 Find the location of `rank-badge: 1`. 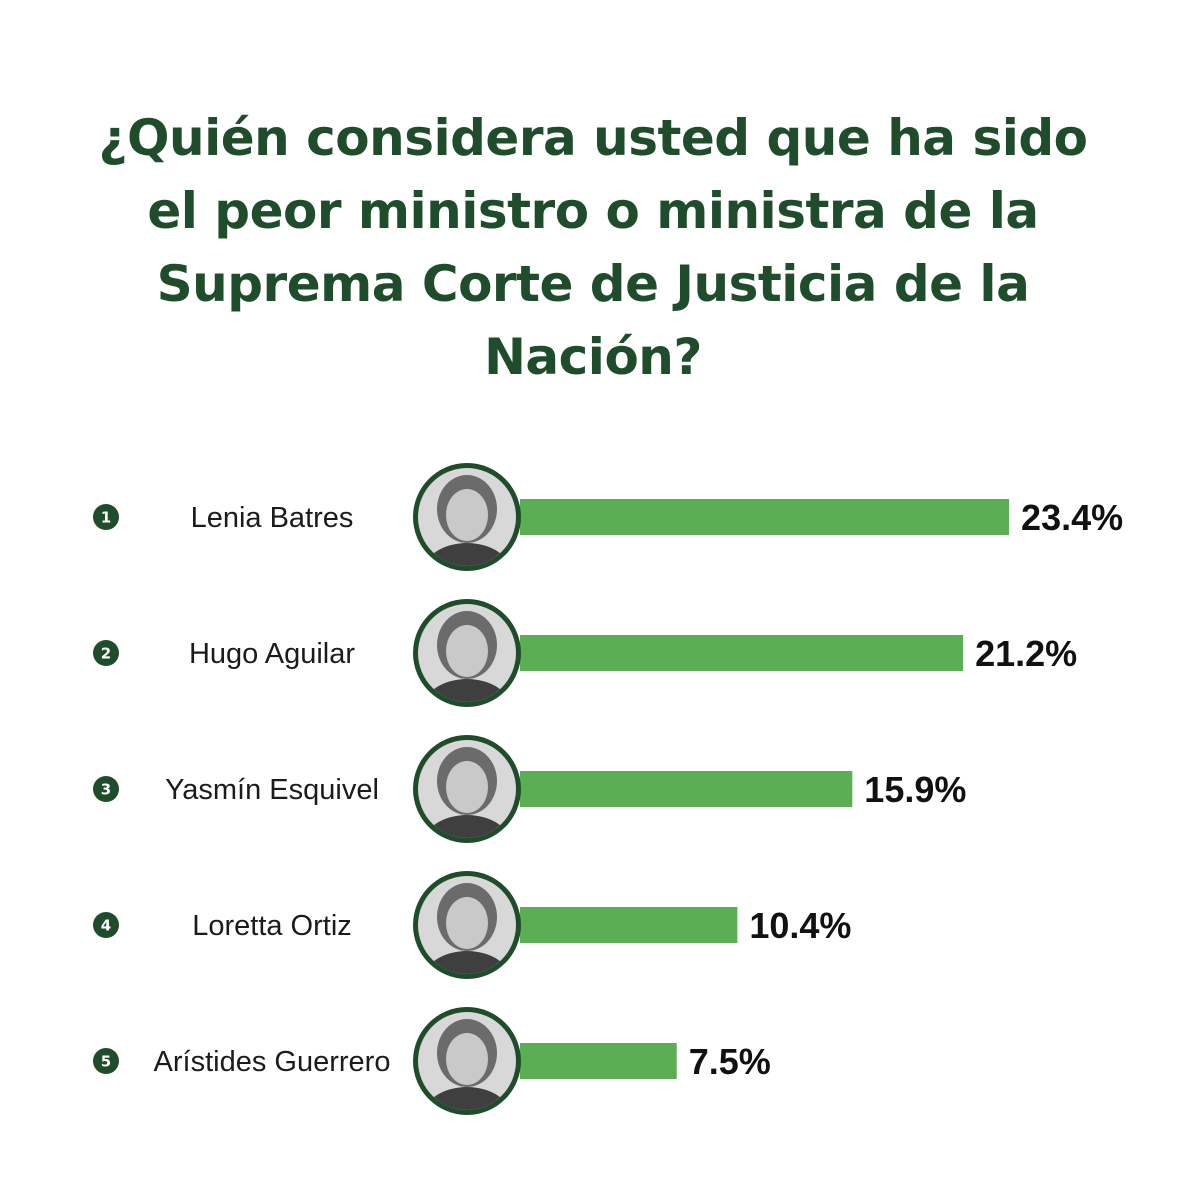

rank-badge: 1 is located at coordinates (106, 517).